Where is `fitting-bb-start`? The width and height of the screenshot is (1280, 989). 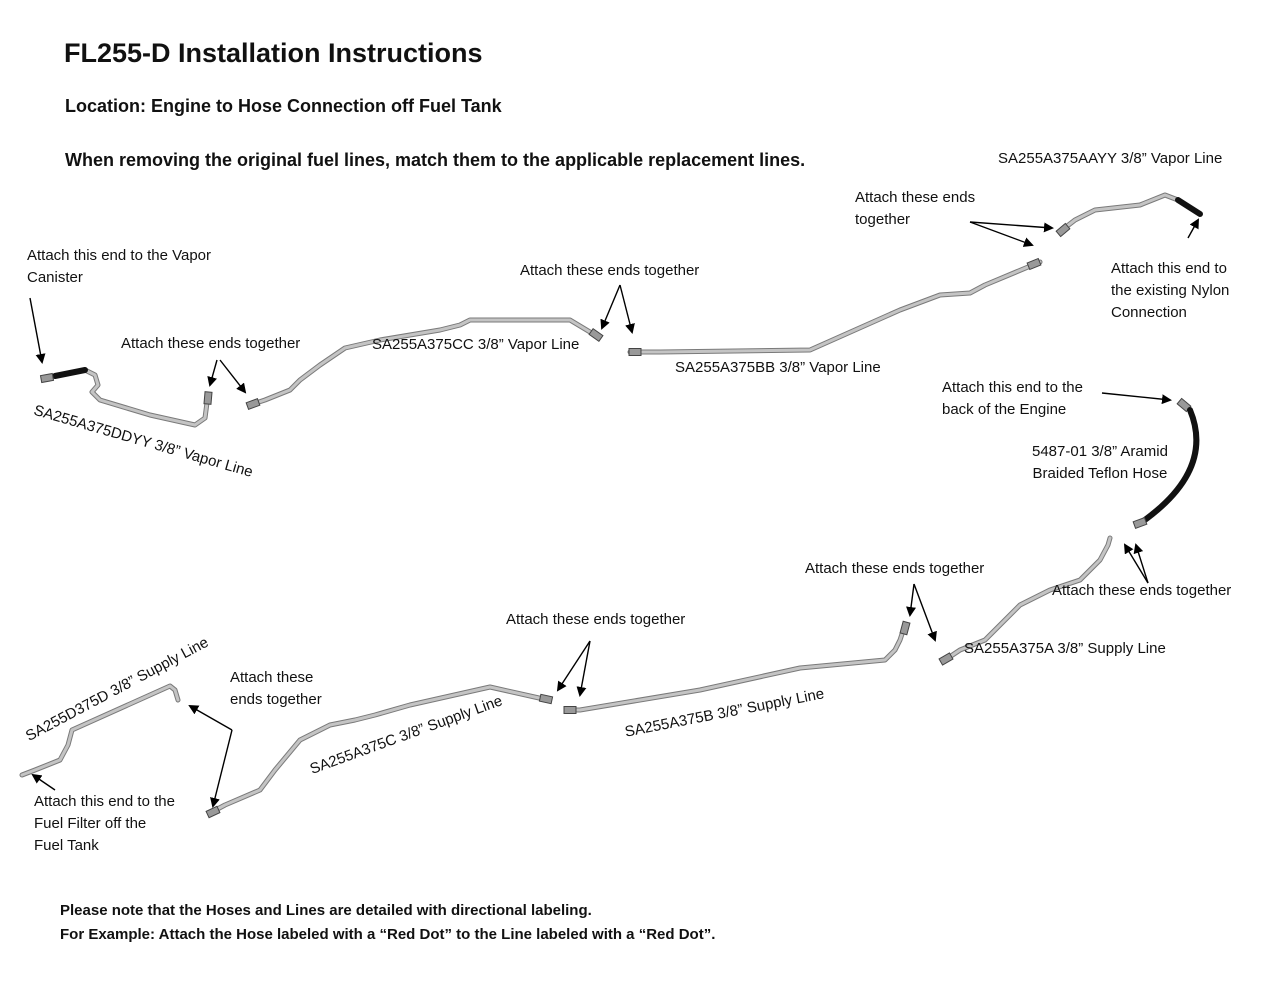
fitting-bb-start is located at coordinates (635, 352).